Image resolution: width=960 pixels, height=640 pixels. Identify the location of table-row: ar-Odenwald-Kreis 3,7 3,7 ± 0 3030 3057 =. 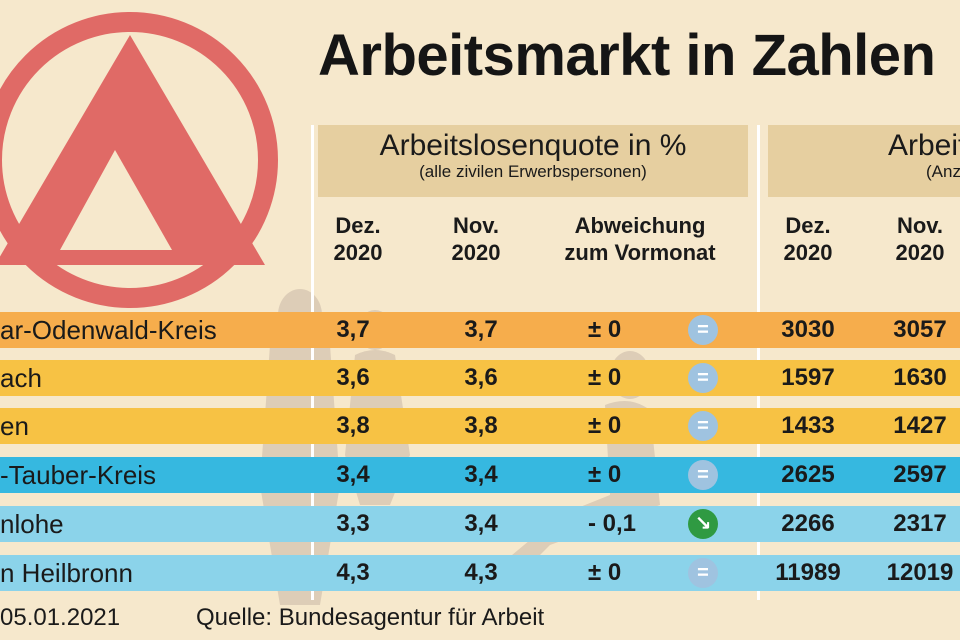
(480, 330).